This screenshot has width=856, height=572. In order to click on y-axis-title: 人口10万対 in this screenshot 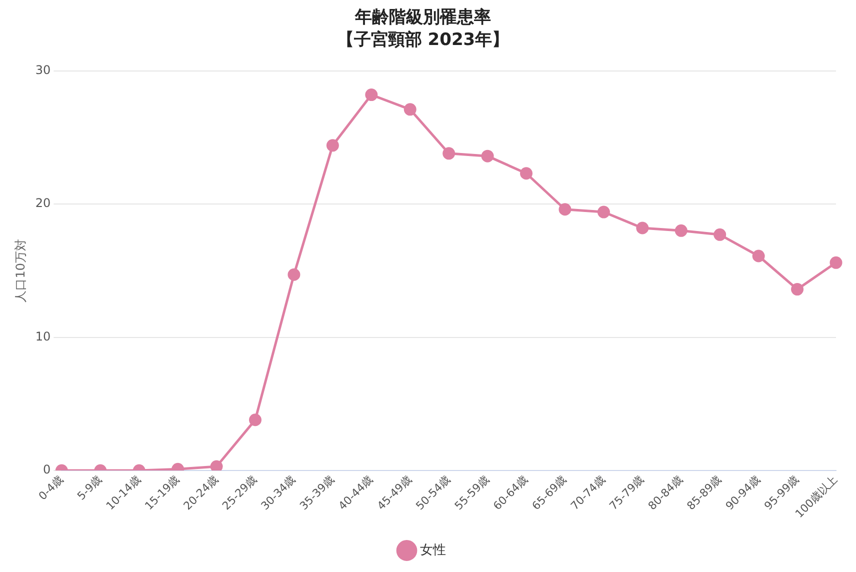, I will do `click(20, 270)`.